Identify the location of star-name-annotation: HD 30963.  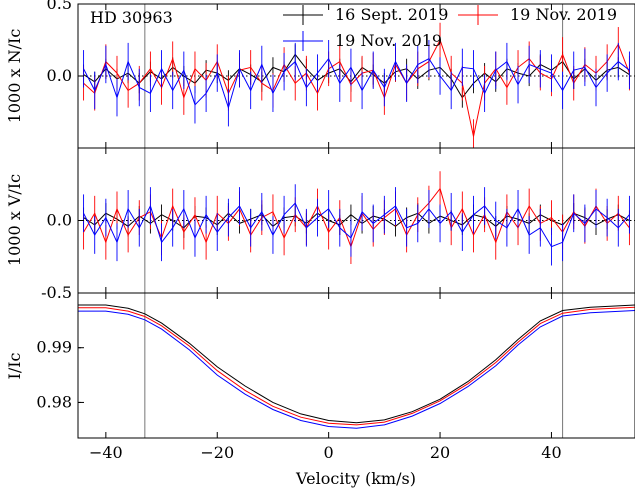
(131, 17).